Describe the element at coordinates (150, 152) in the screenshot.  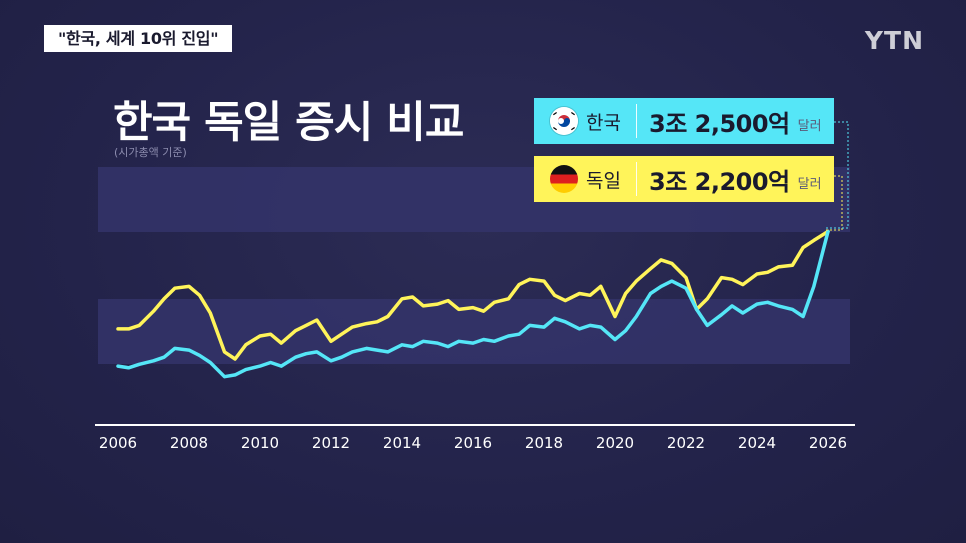
I see `chart-subtitle: (시가총액 기준)` at that location.